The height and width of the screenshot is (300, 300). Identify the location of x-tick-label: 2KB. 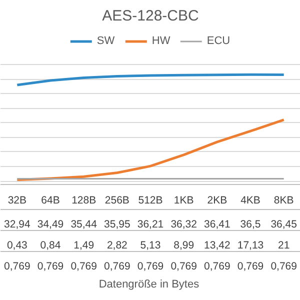
(217, 200).